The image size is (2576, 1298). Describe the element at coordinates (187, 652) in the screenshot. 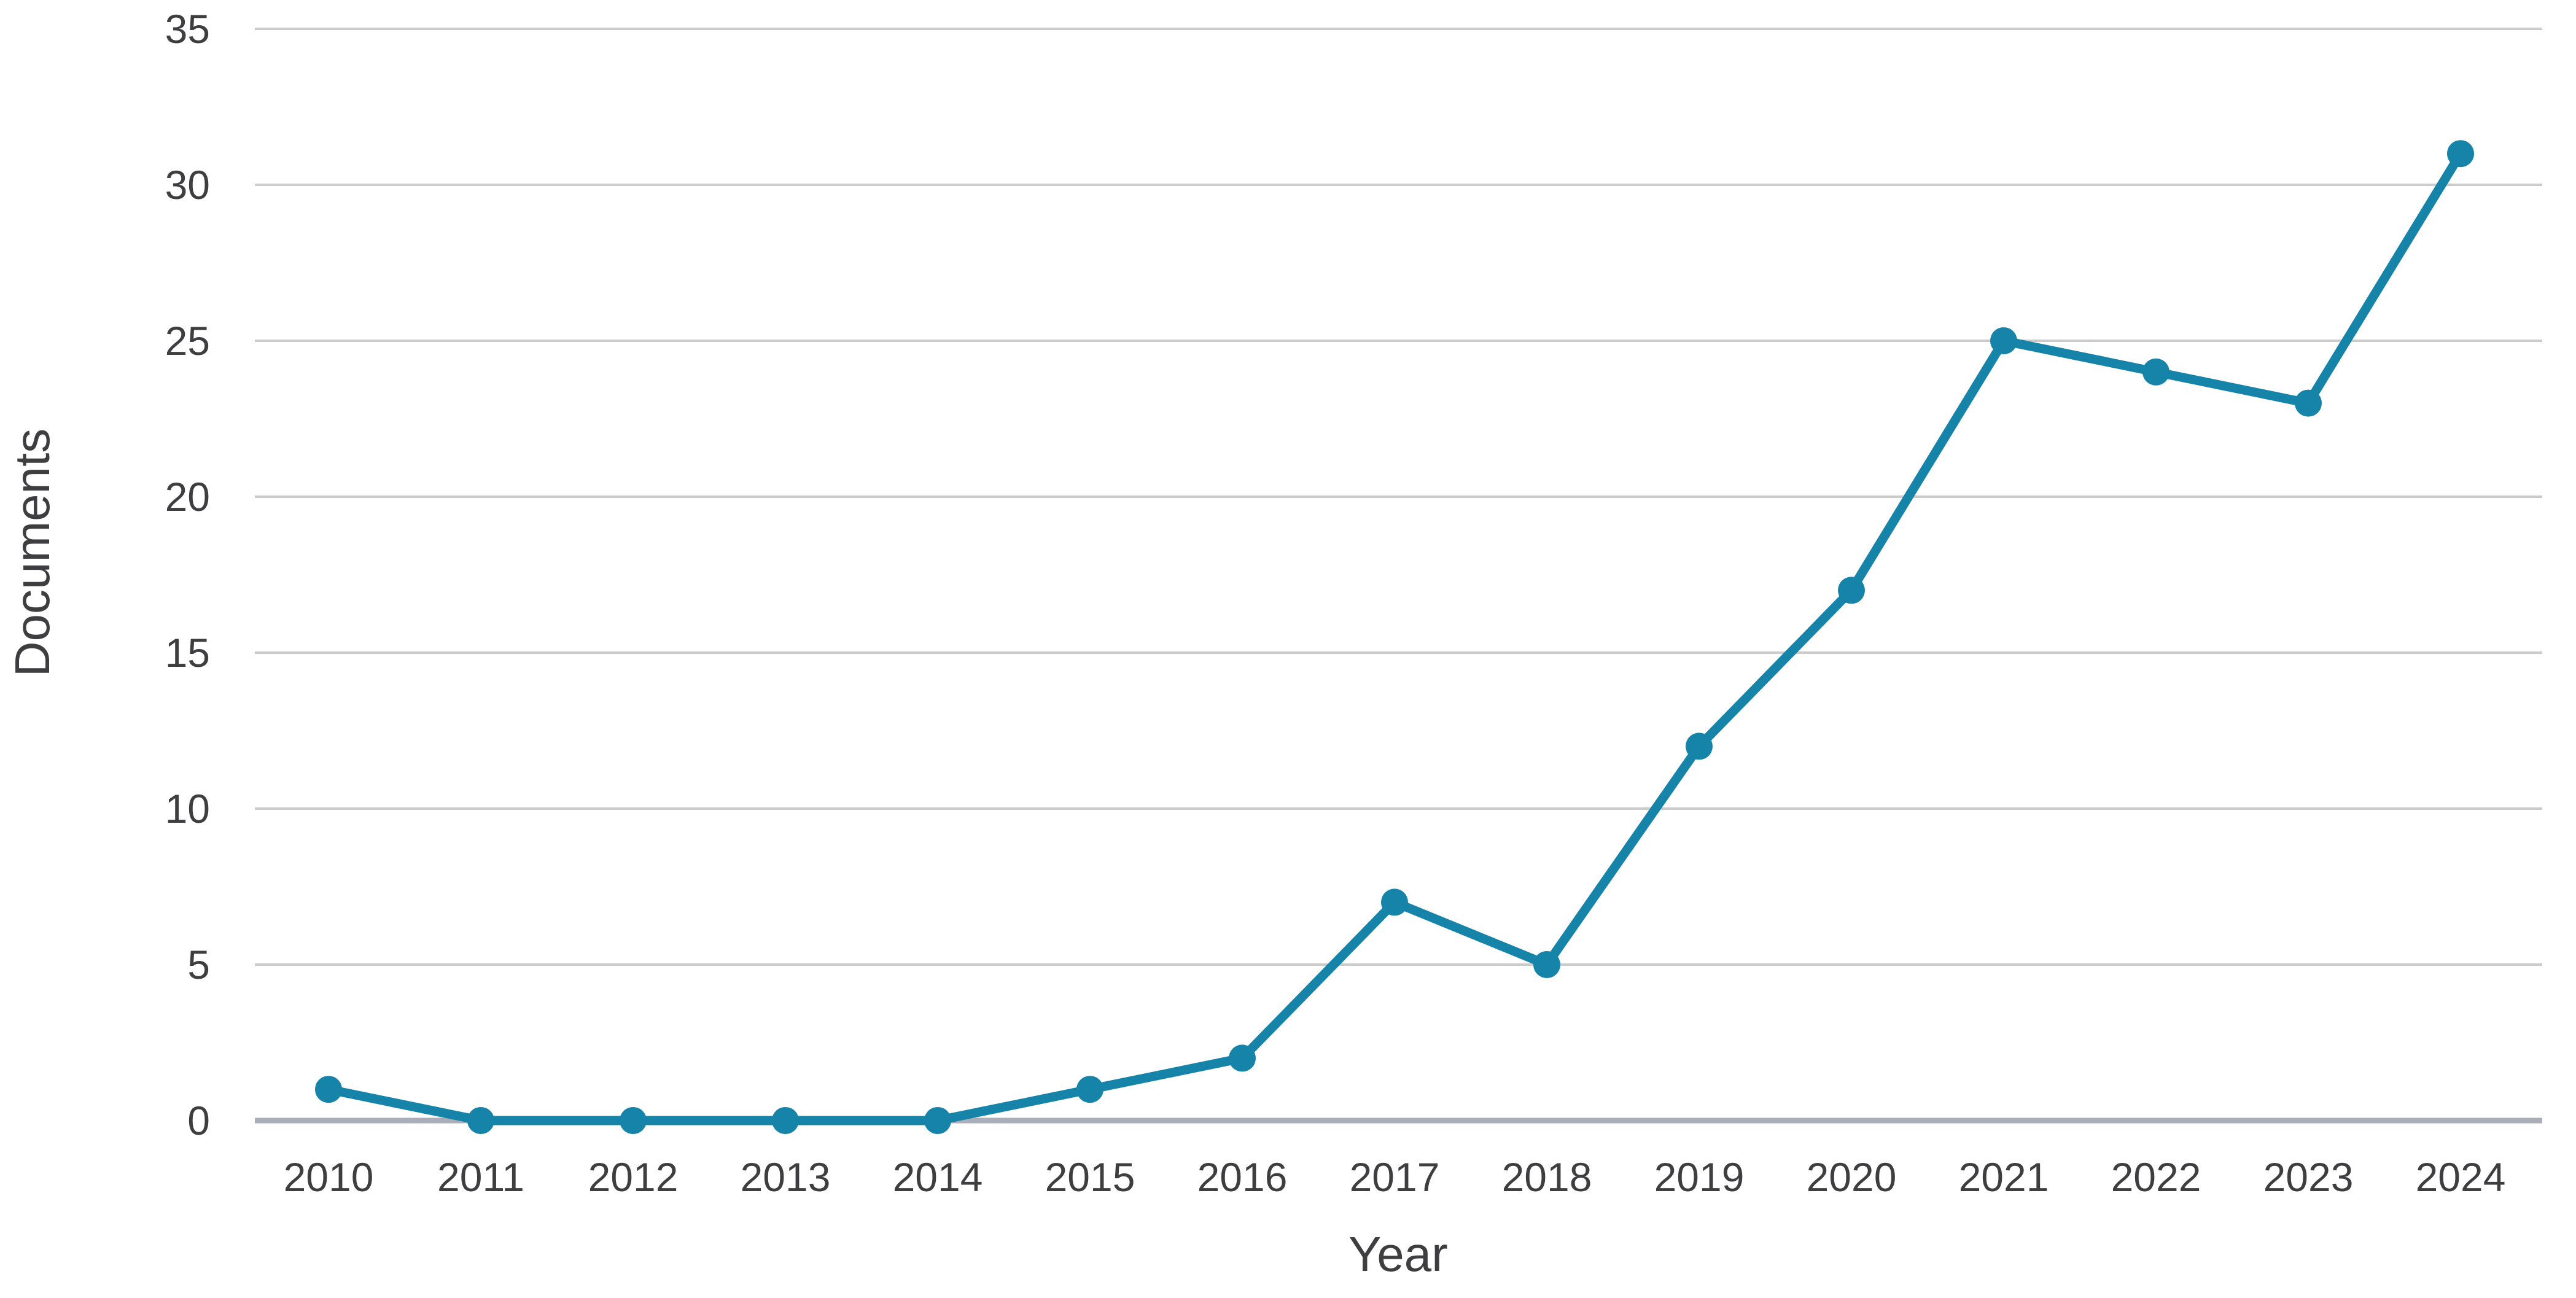

I see `y-tick-15: 15` at that location.